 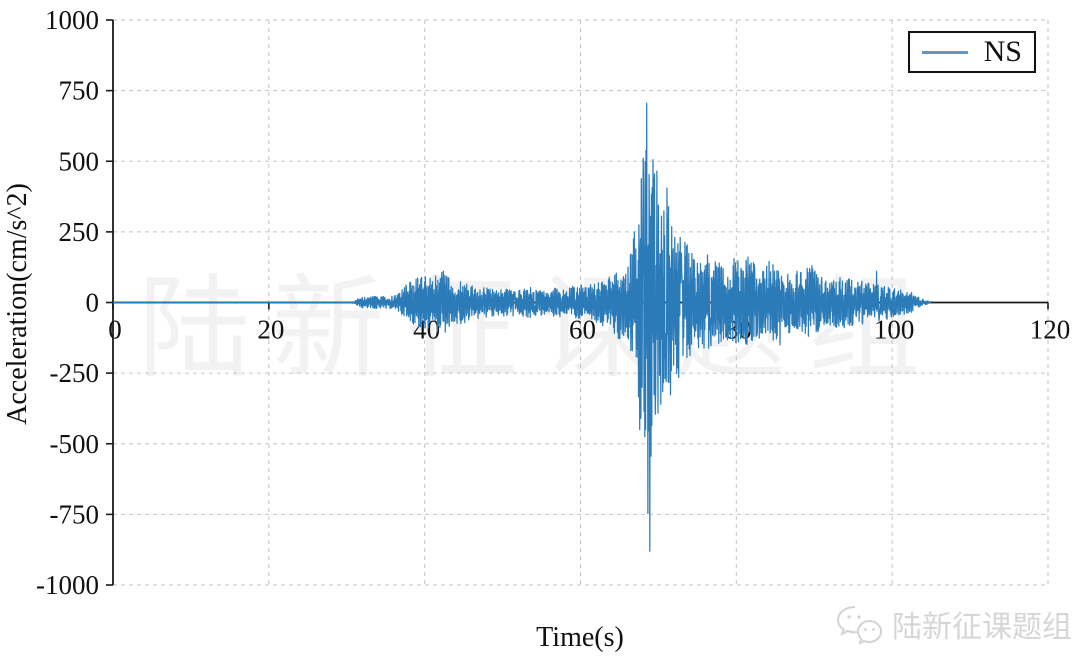 What do you see at coordinates (75, 514) in the screenshot?
I see `y-tick-label: -750` at bounding box center [75, 514].